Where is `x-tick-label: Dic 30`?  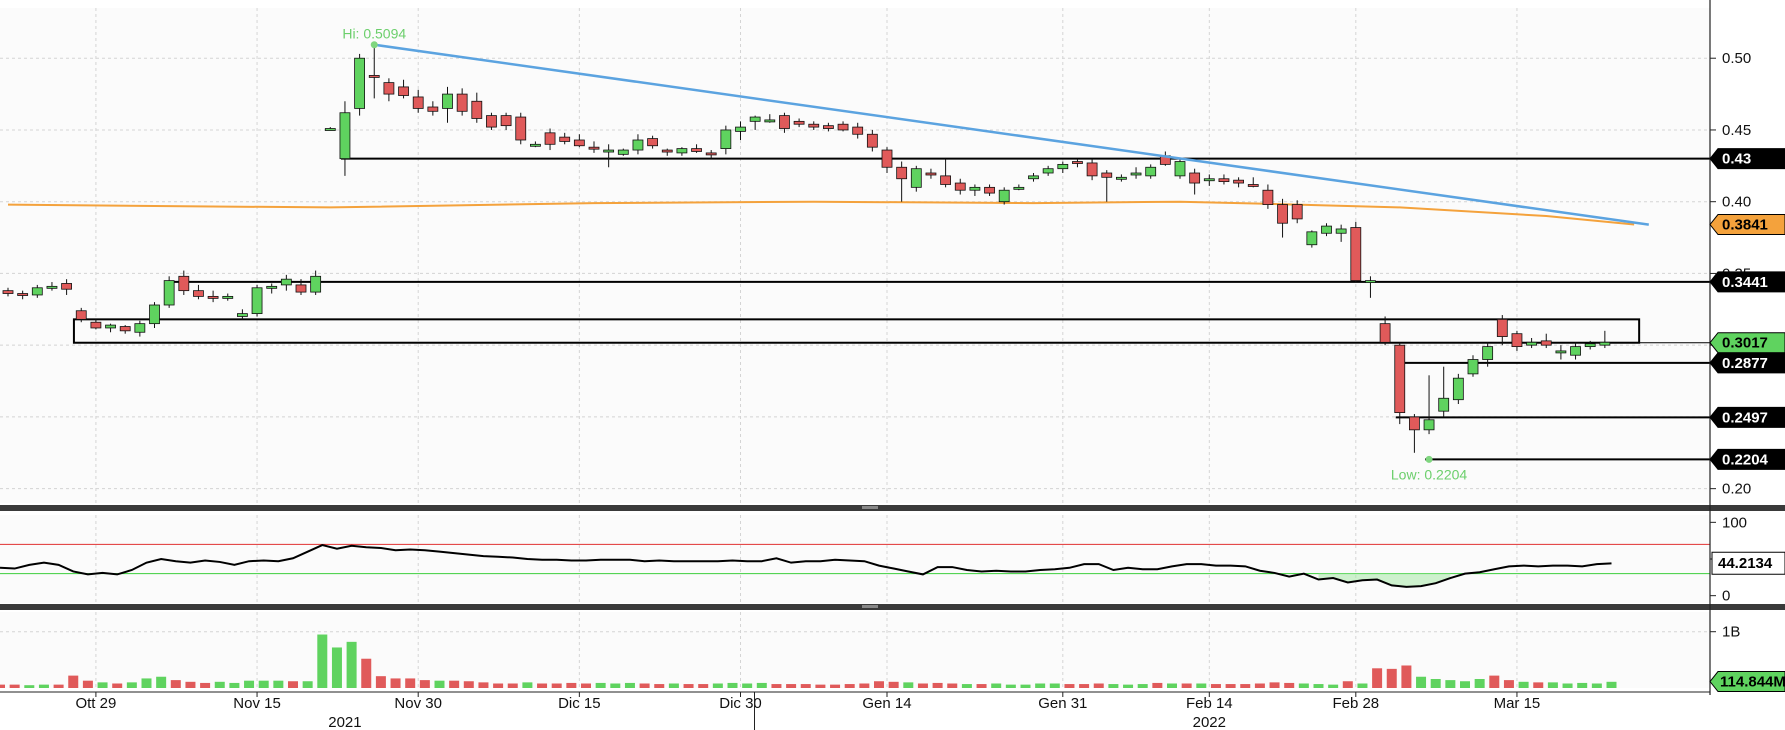
x-tick-label: Dic 30 is located at coordinates (740, 703).